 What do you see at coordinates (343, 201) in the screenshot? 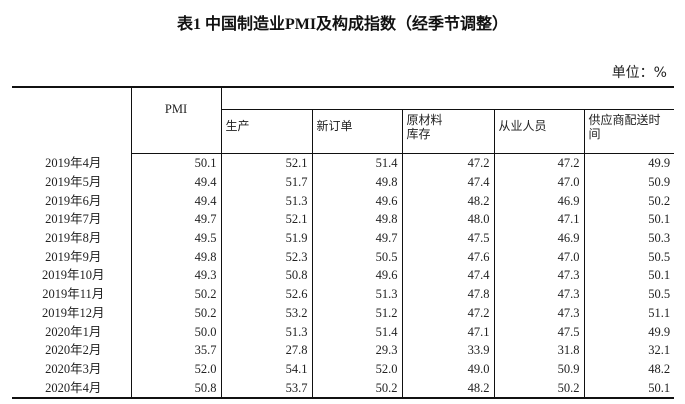
I see `table-row: 2019年6月 49.4 51.3 49.6 48.2 46.9 50.2` at bounding box center [343, 201].